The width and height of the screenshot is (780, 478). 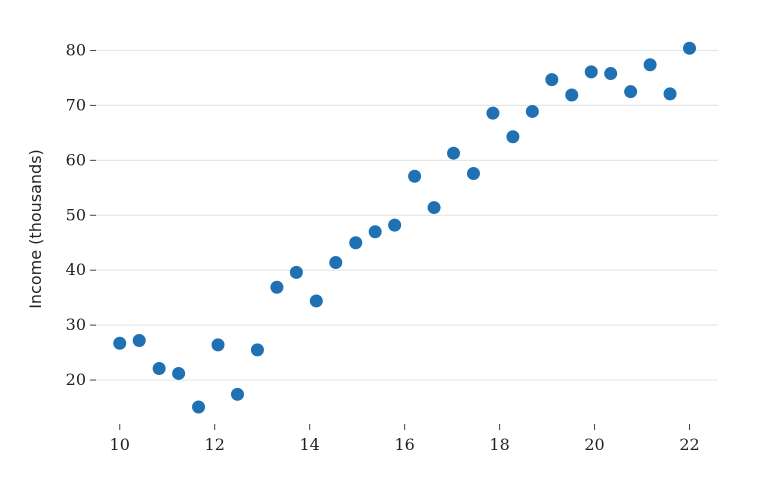 I want to click on x-tick-label: 12, so click(x=215, y=444).